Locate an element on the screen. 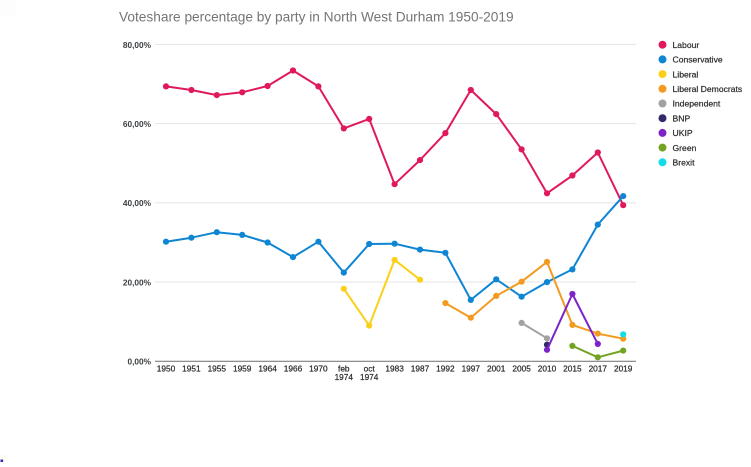 This screenshot has width=751, height=467. svg-text: Conservative is located at coordinates (698, 60).